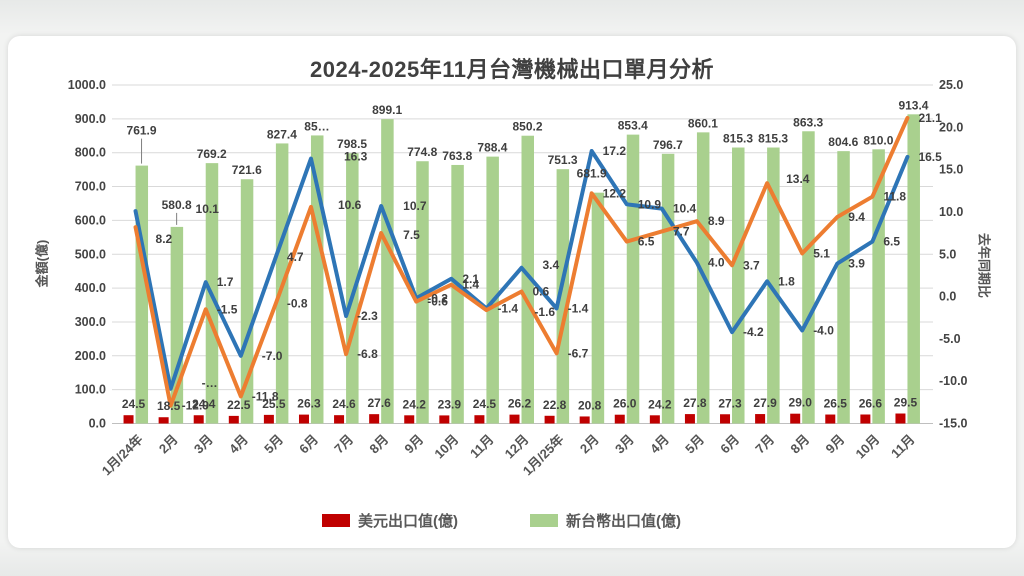 This screenshot has width=1024, height=576. What do you see at coordinates (843, 142) in the screenshot?
I see `ntd-bar-label: 804.6` at bounding box center [843, 142].